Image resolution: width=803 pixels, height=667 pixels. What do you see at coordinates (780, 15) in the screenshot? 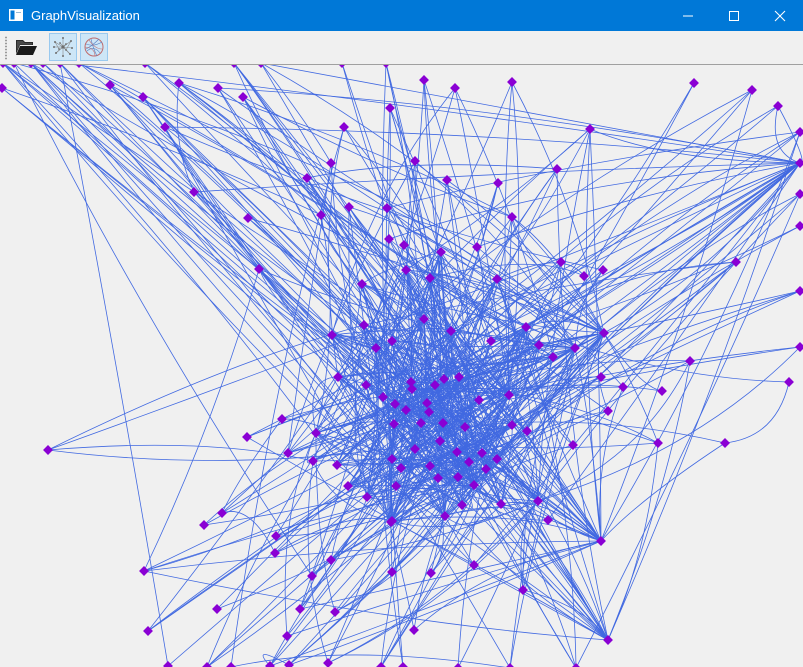
I see `close-button` at bounding box center [780, 15].